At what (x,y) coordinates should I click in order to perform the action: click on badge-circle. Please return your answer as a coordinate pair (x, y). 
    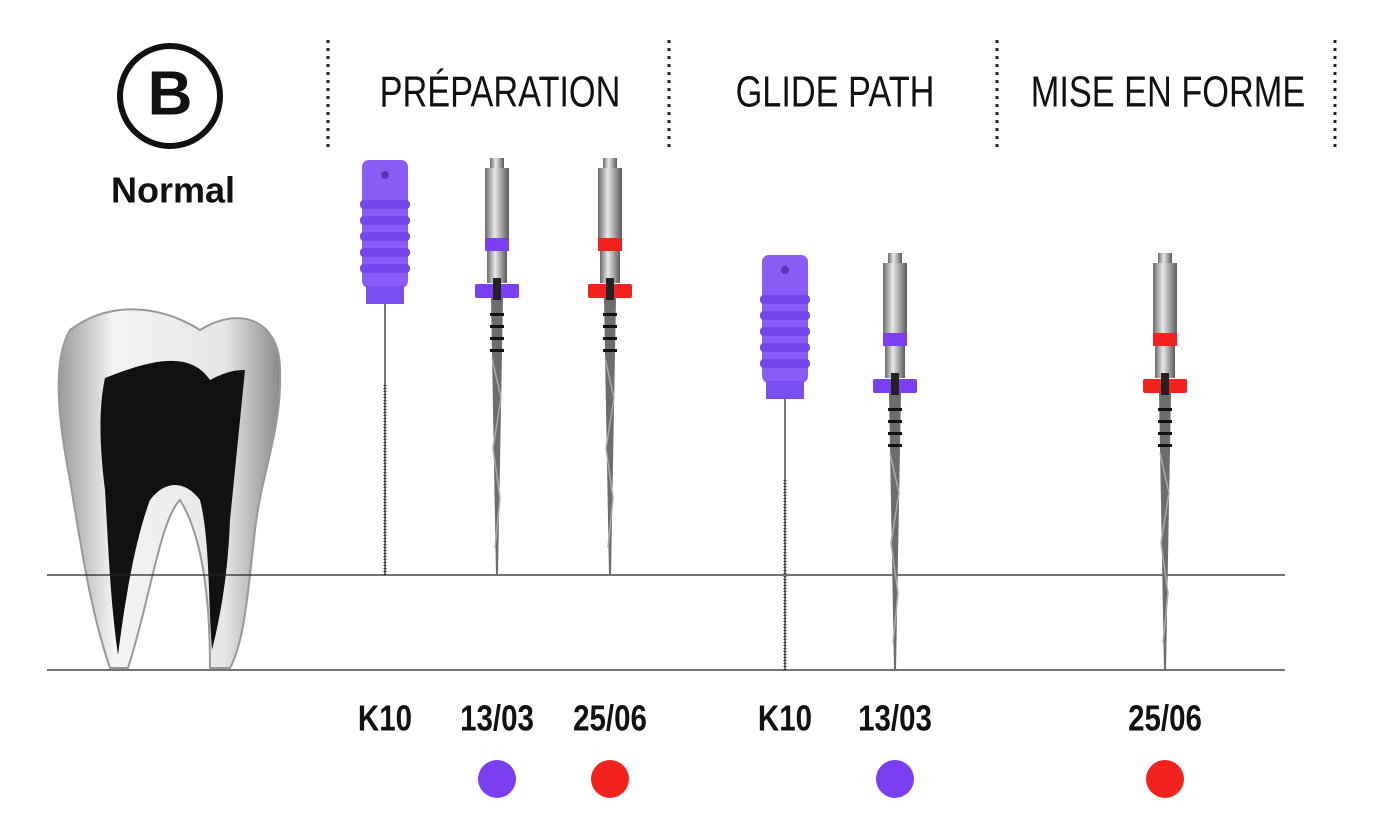
    Looking at the image, I should click on (170, 96).